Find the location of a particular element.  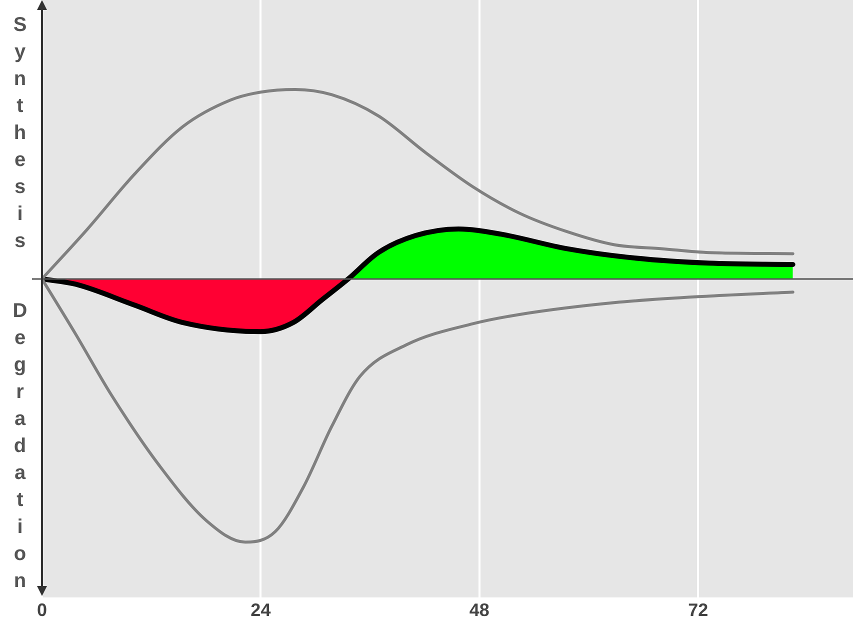

x-tick-label: 24 is located at coordinates (260, 610).